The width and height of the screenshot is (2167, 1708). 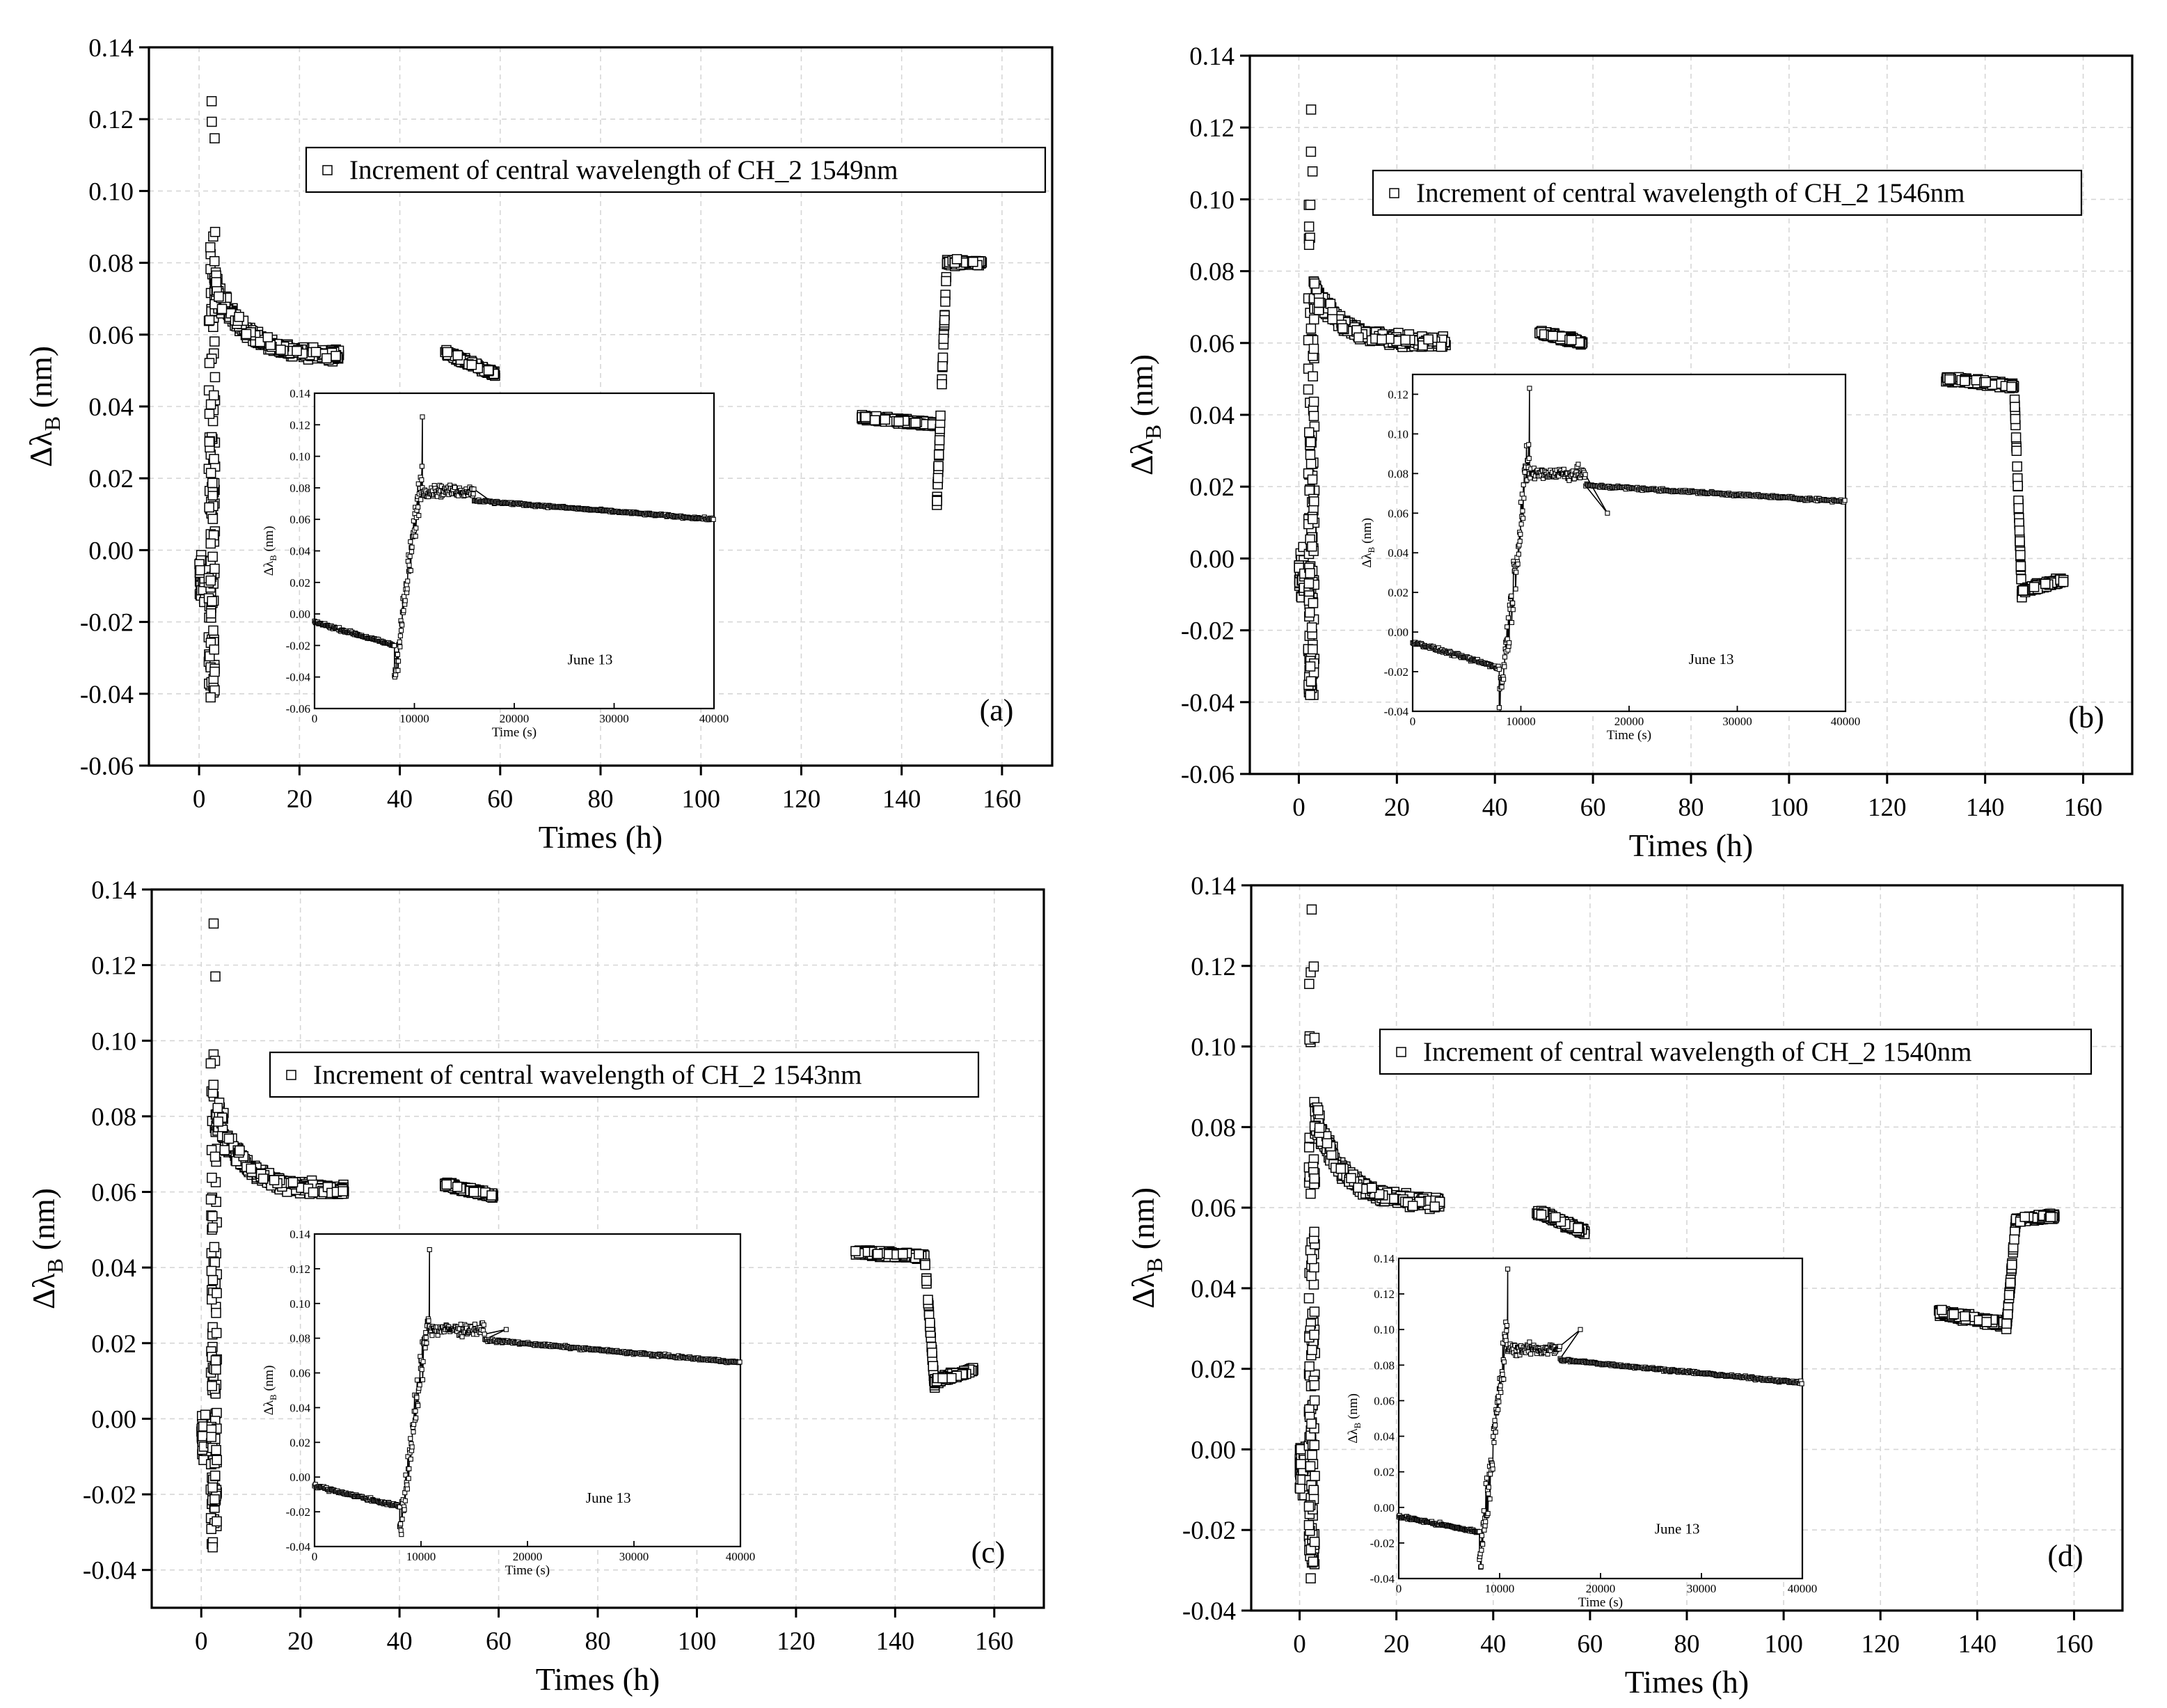 I want to click on inset-x-tick-label: 10000, so click(x=1521, y=721).